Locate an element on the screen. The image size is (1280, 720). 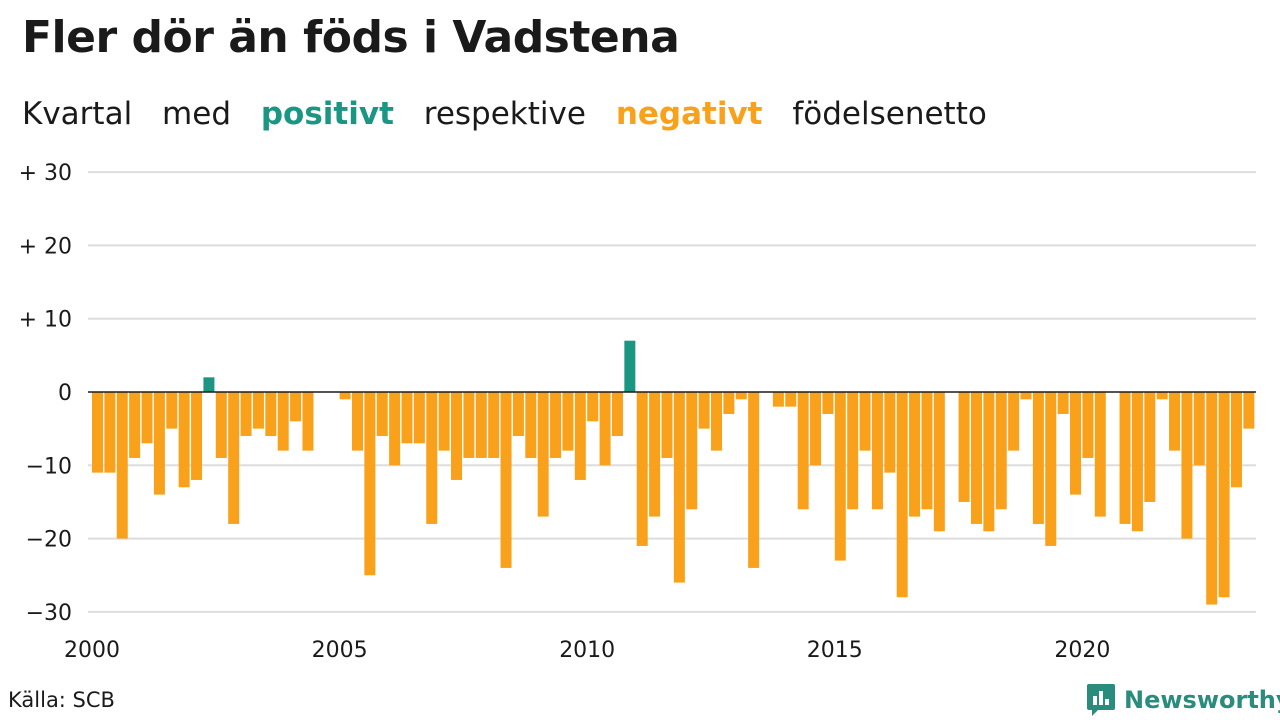
y-tick-label: −30 is located at coordinates (49, 613).